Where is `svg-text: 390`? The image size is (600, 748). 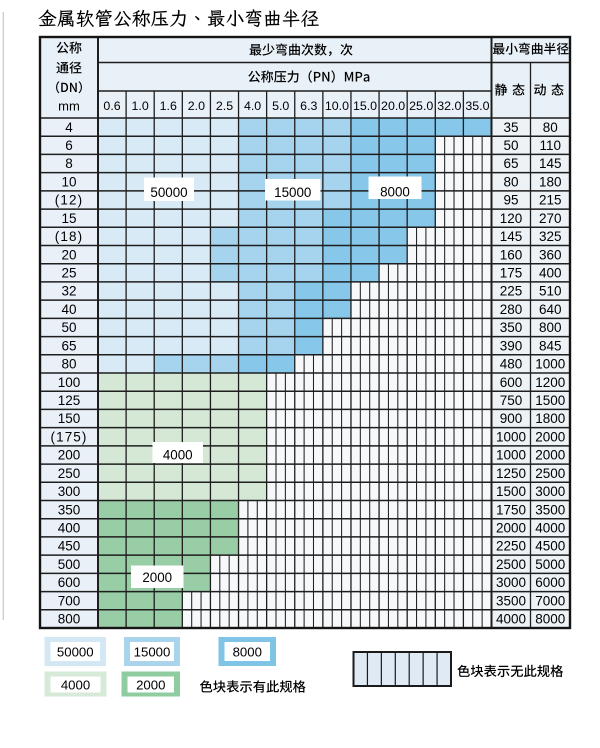
svg-text: 390 is located at coordinates (511, 345).